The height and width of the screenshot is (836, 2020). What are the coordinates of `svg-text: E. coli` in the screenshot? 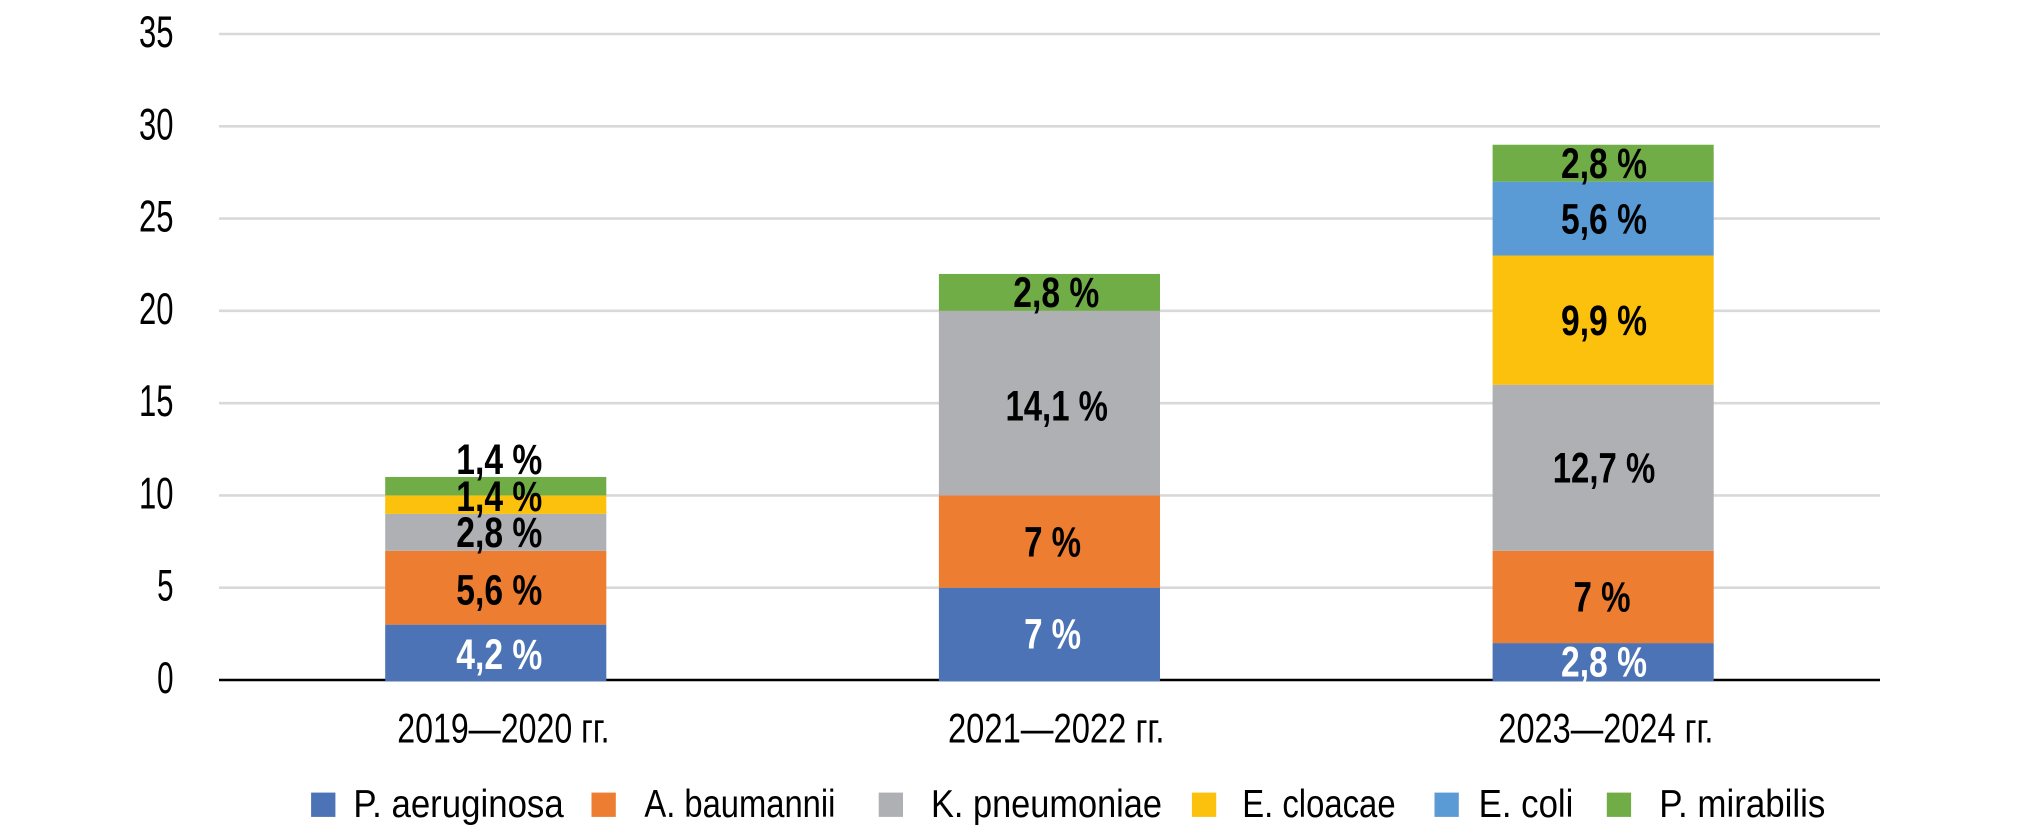 It's located at (1526, 804).